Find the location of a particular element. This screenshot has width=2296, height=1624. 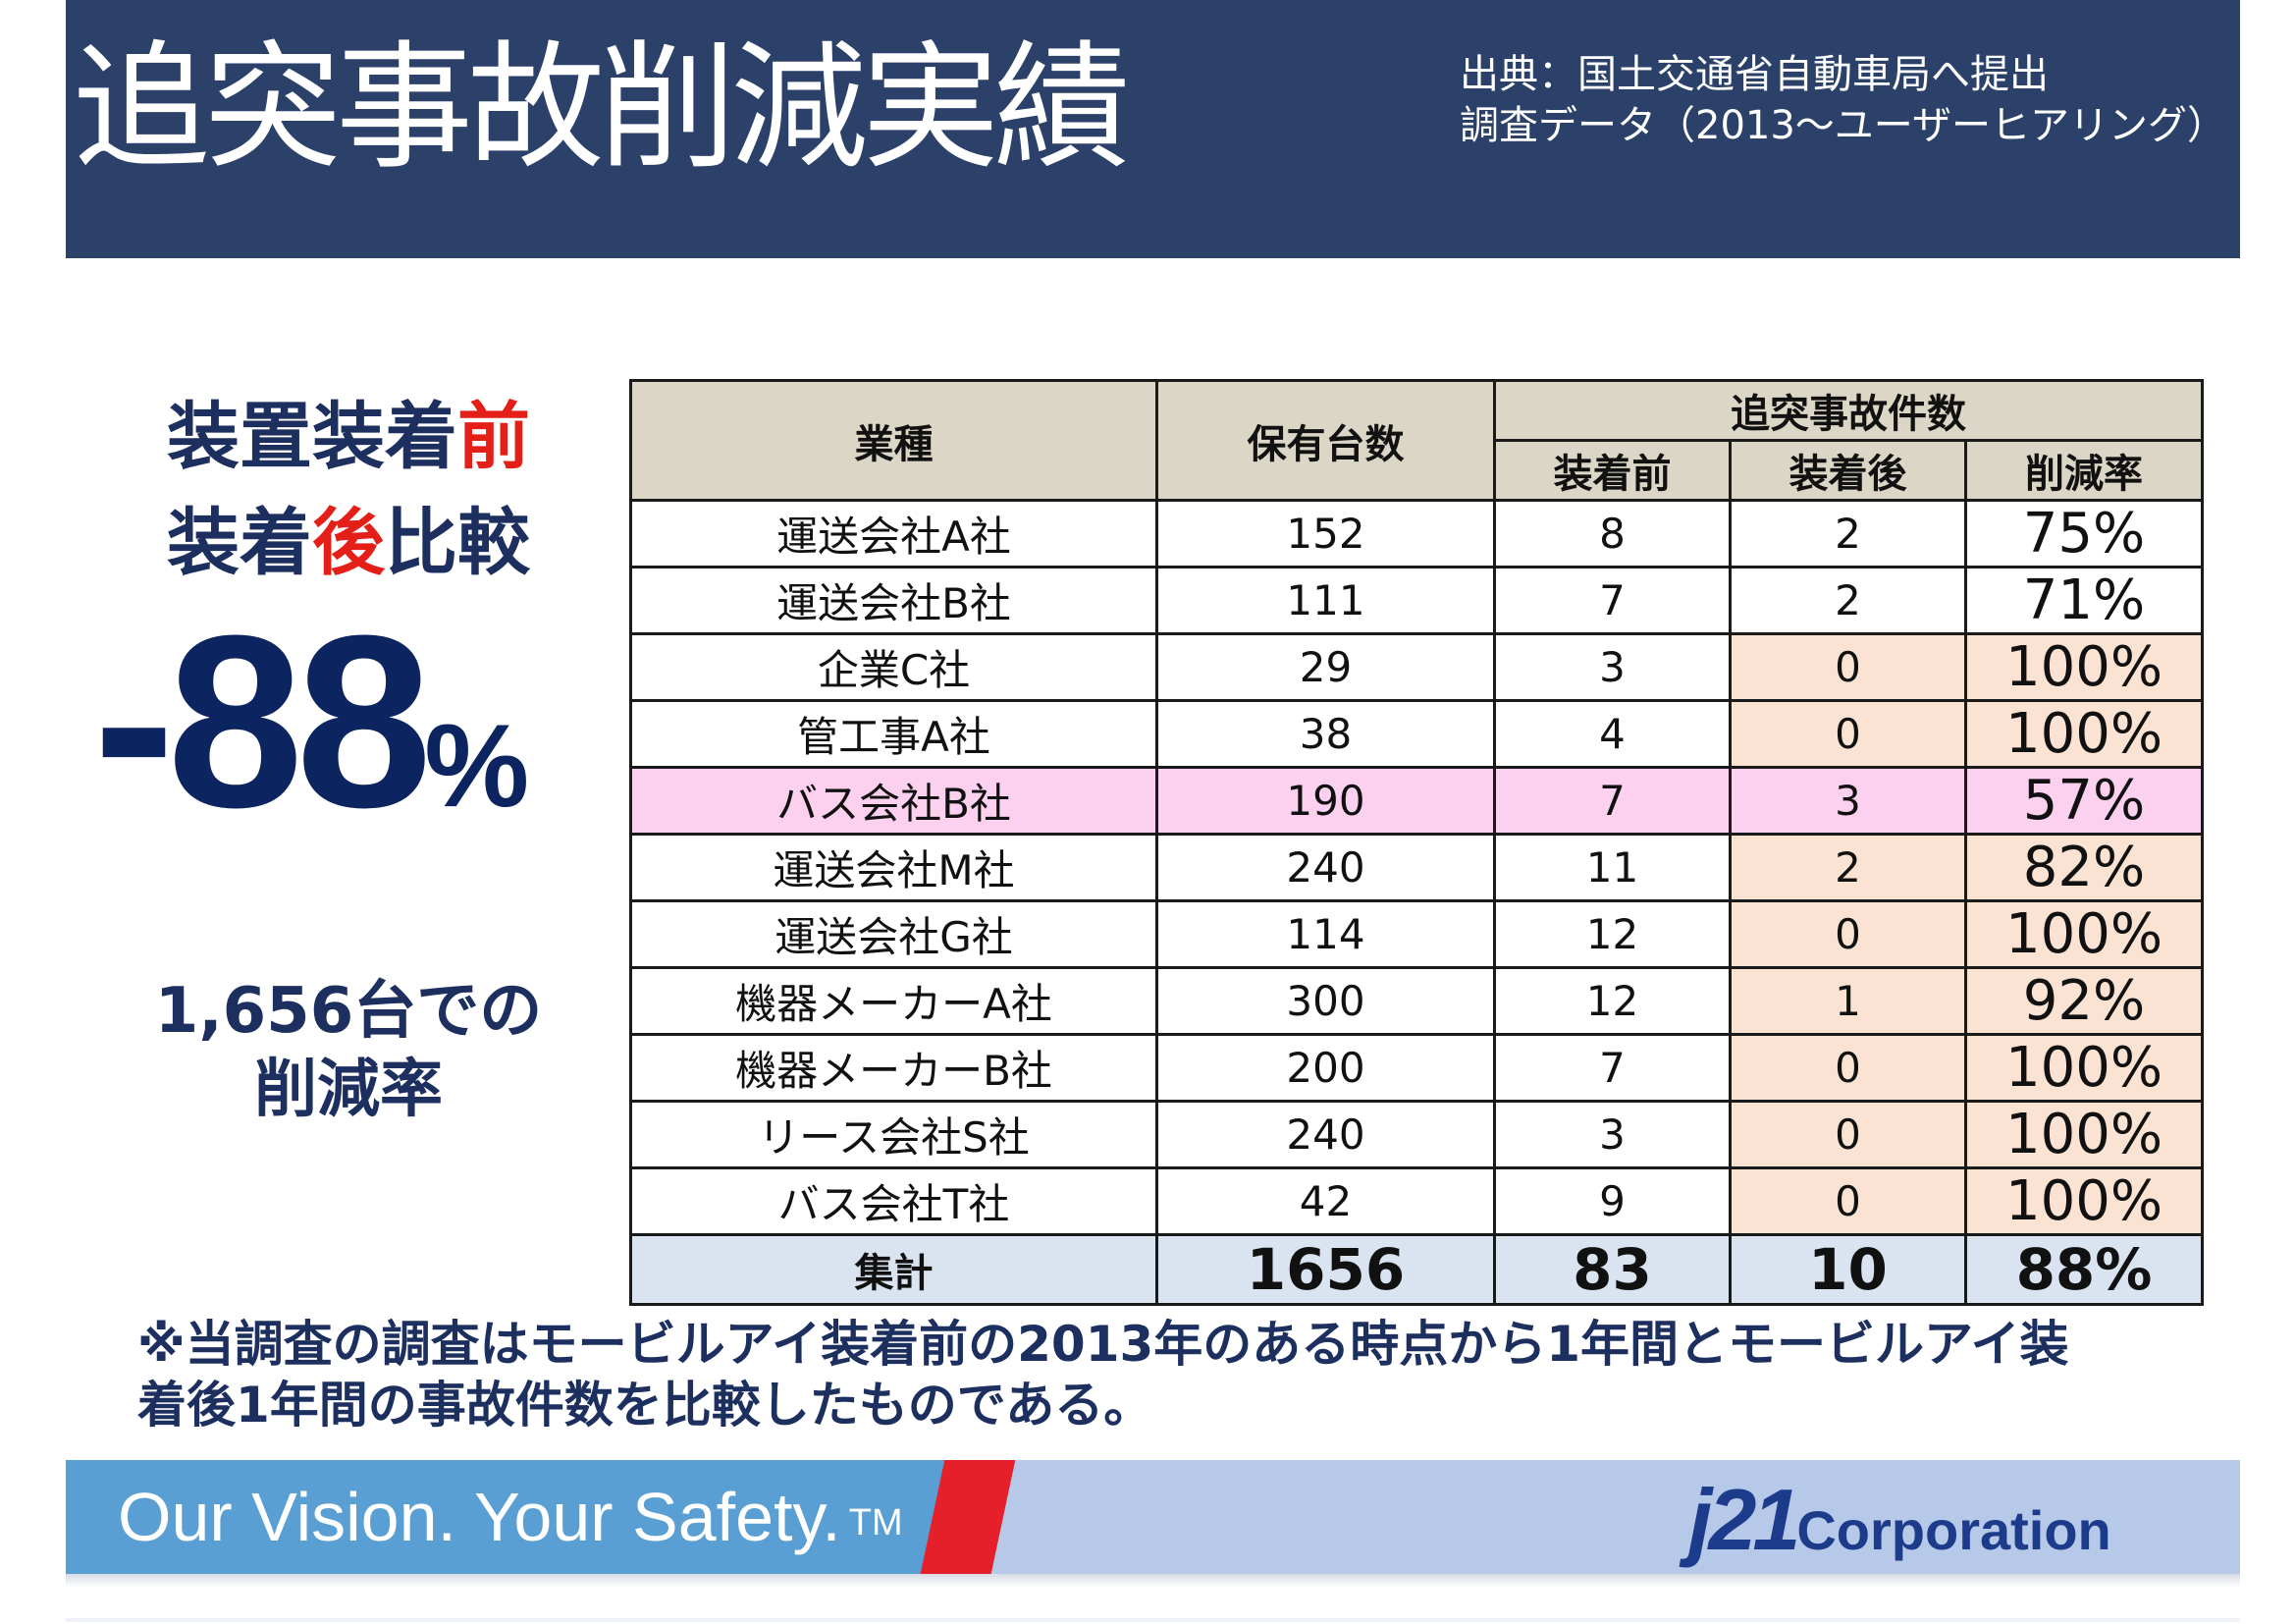

tagline: Our Vision. Your Safety. TM is located at coordinates (510, 1517).